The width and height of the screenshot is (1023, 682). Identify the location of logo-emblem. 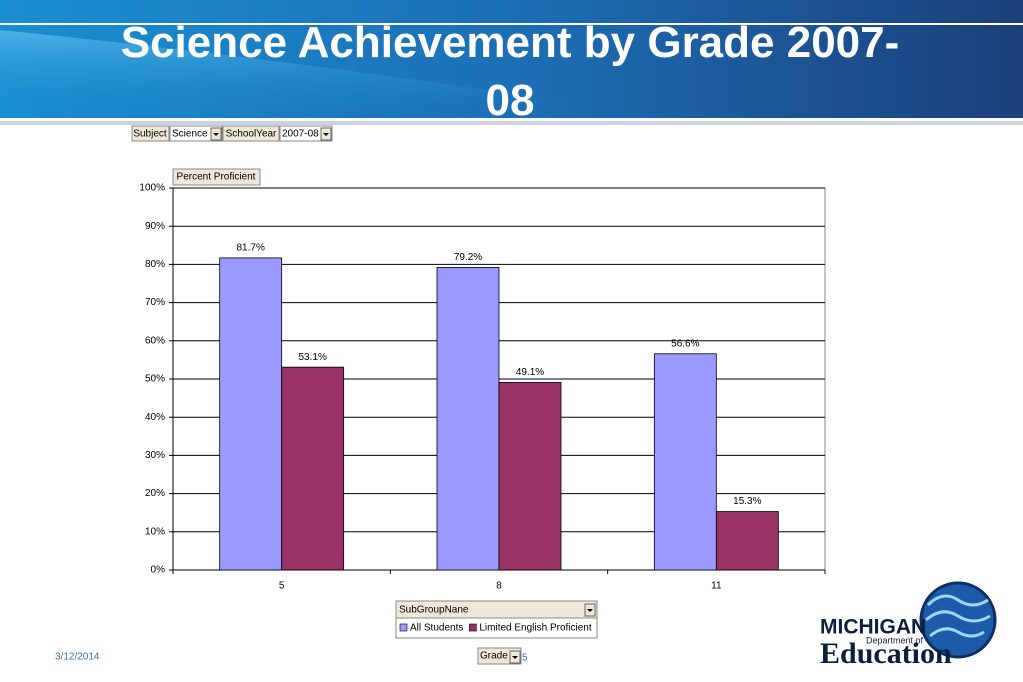
(958, 620).